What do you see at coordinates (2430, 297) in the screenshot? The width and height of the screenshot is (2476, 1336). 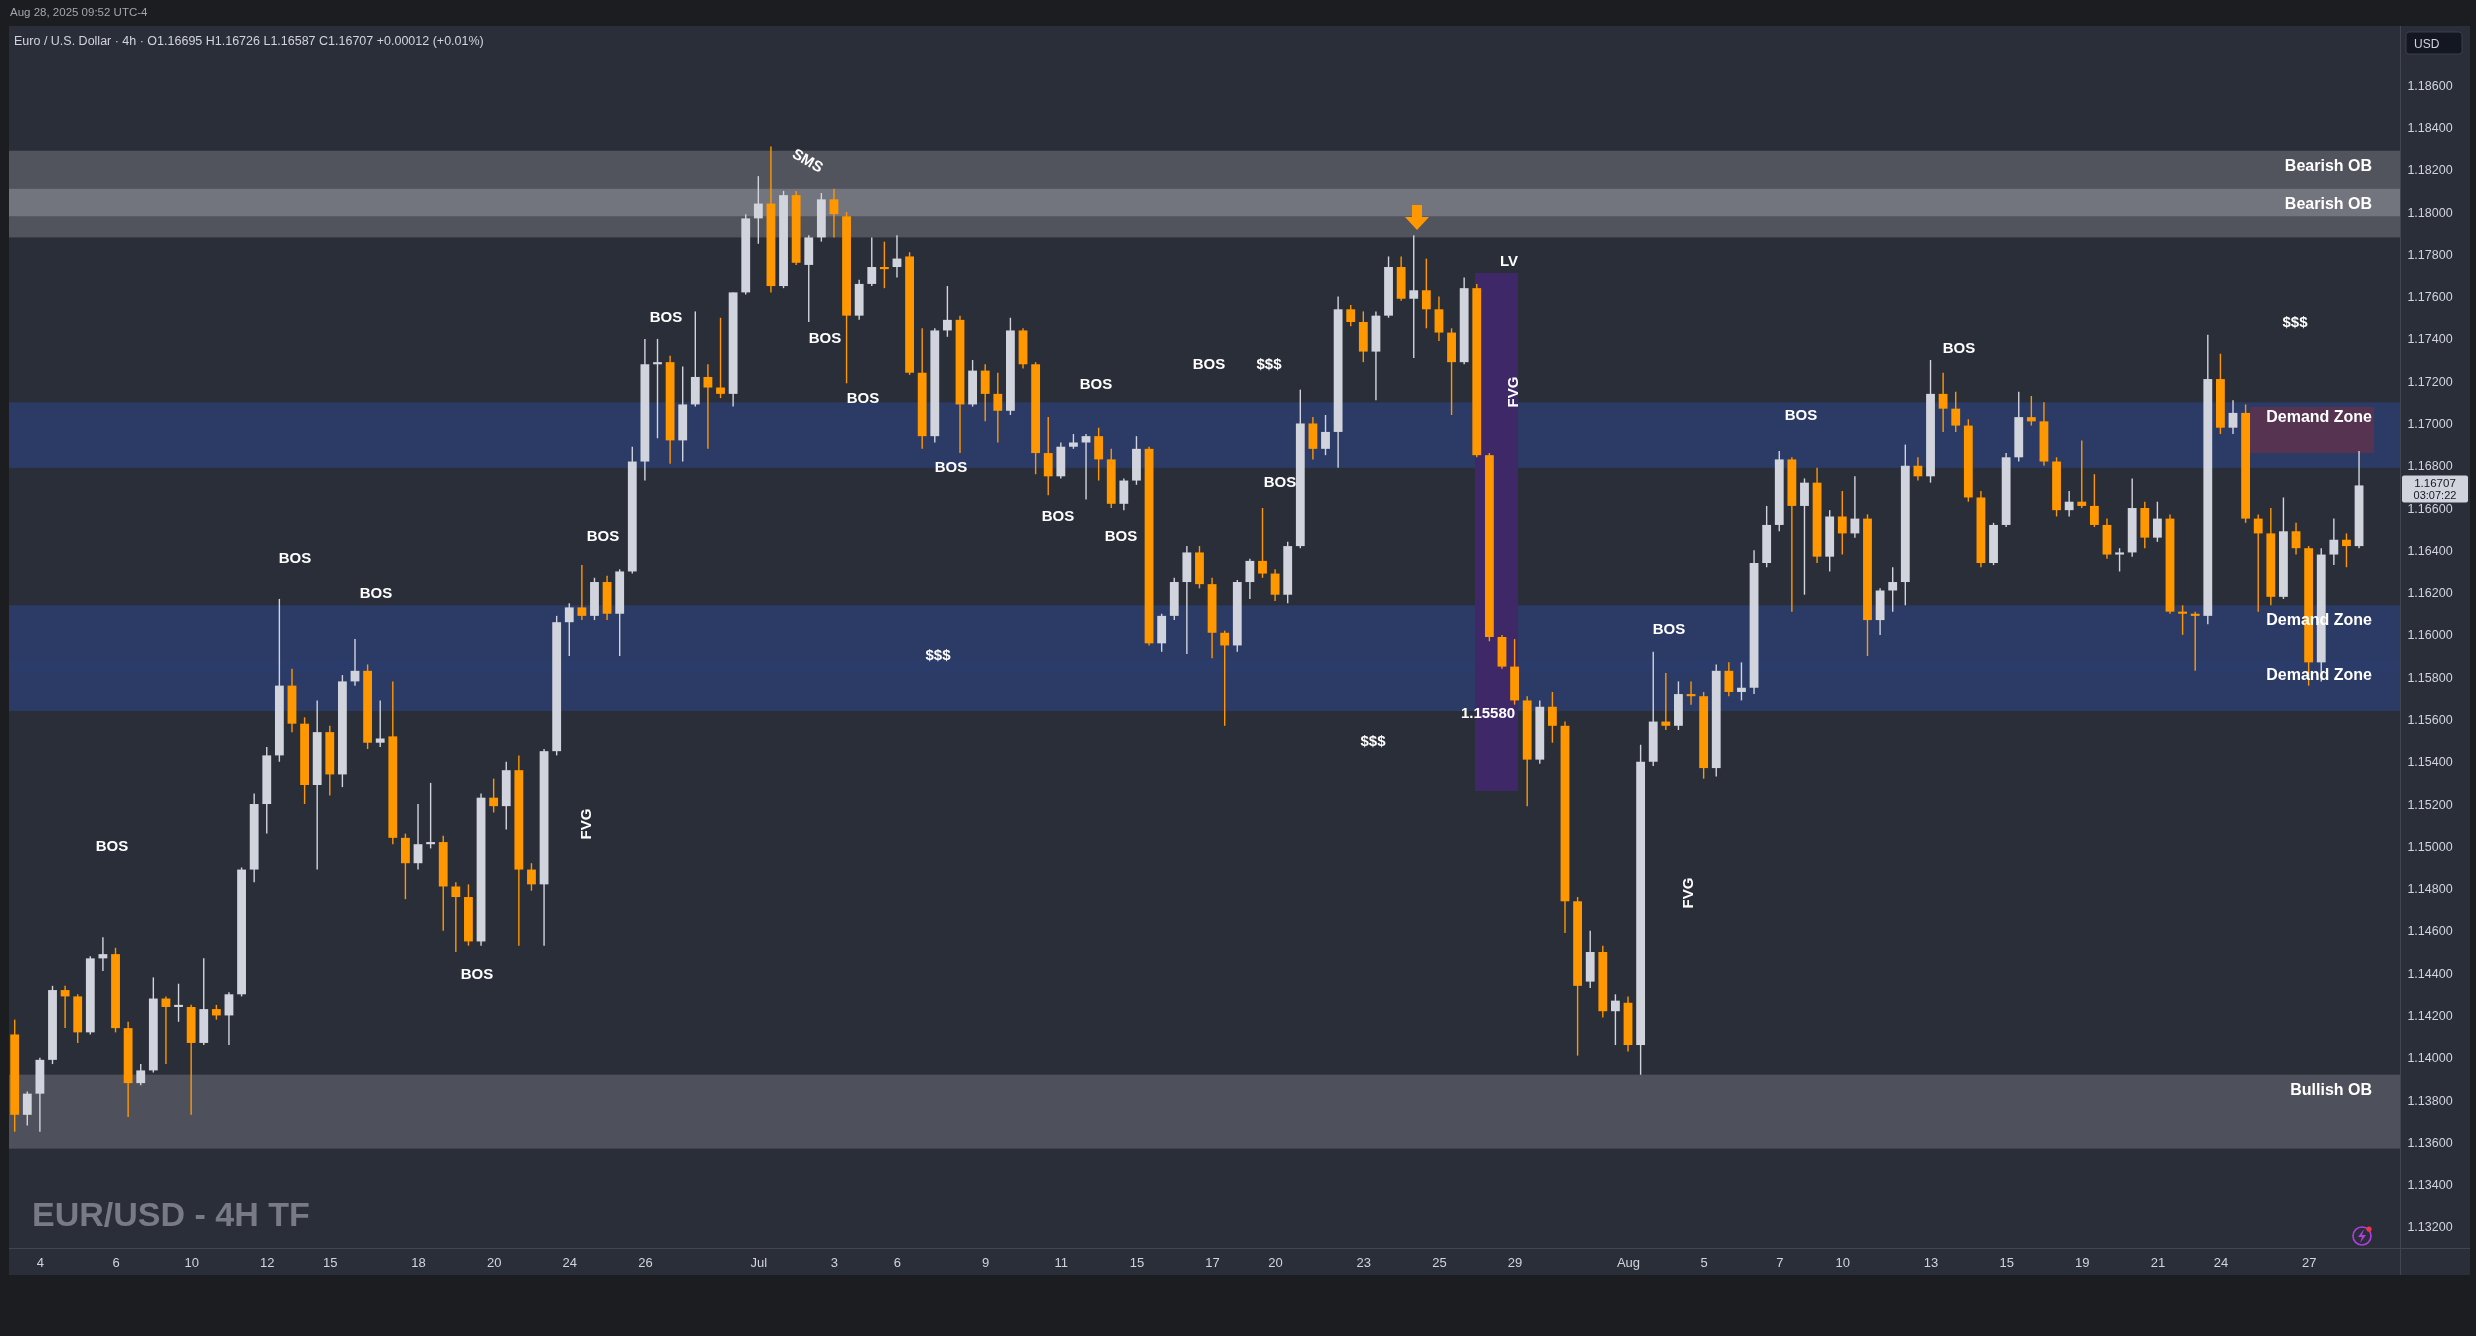 I see `y-tick-label: 1.17600` at bounding box center [2430, 297].